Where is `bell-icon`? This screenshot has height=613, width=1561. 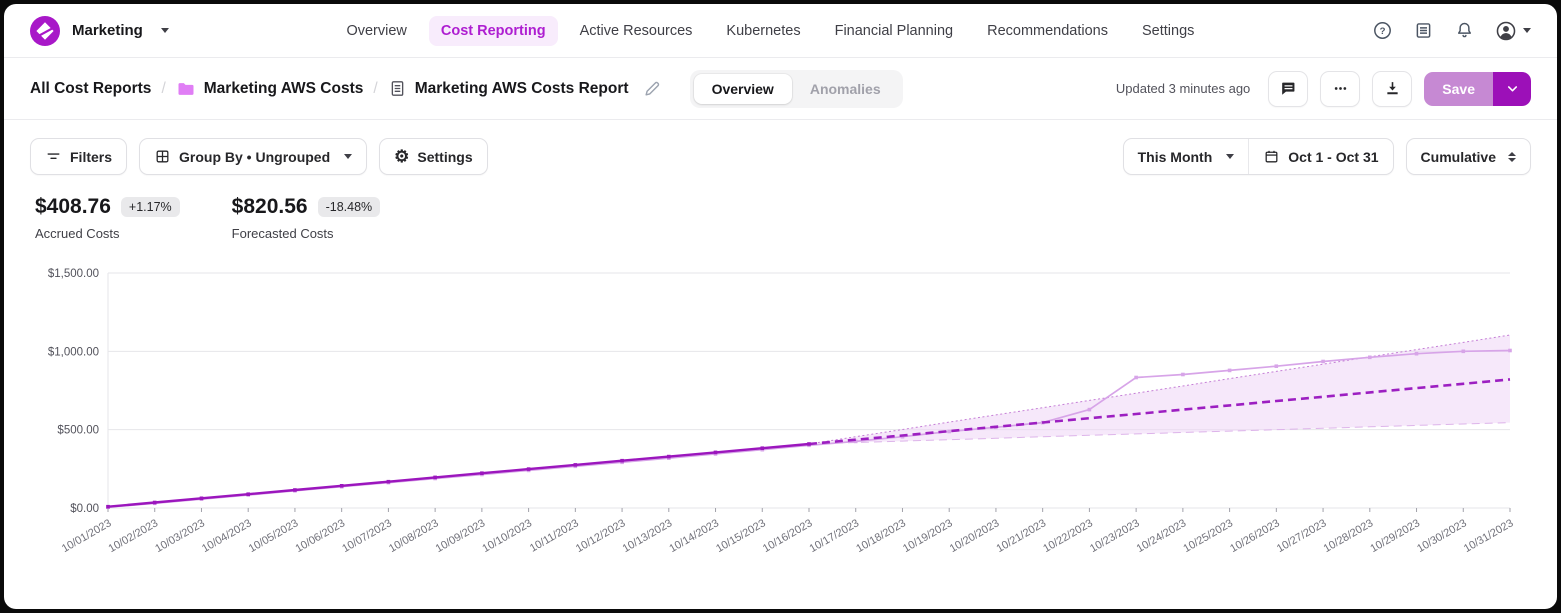 bell-icon is located at coordinates (1464, 30).